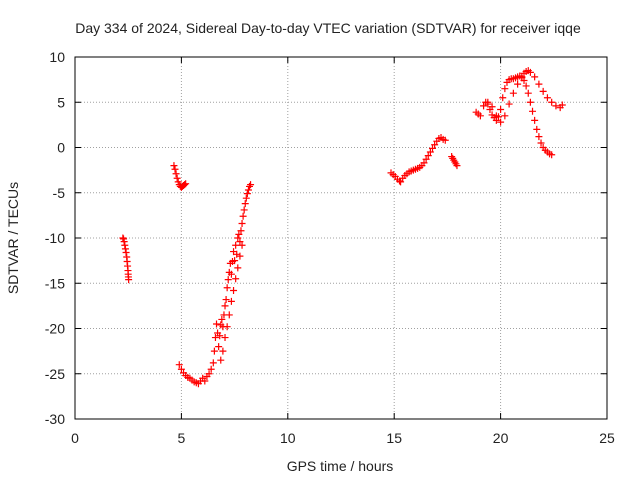  What do you see at coordinates (59, 193) in the screenshot?
I see `y-tick-label: -5` at bounding box center [59, 193].